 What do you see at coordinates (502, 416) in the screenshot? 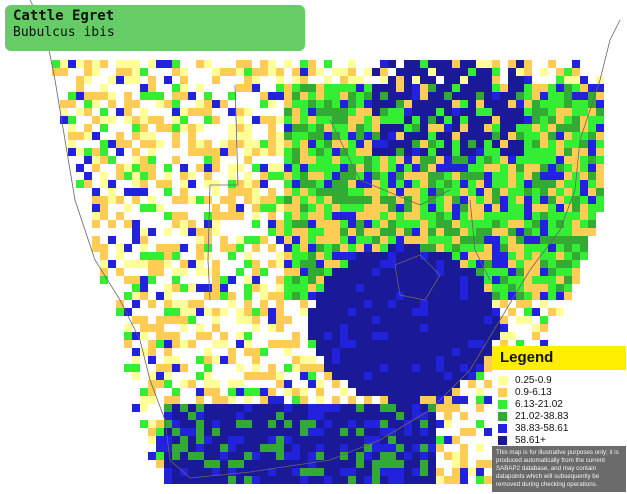
I see `legend-swatch` at bounding box center [502, 416].